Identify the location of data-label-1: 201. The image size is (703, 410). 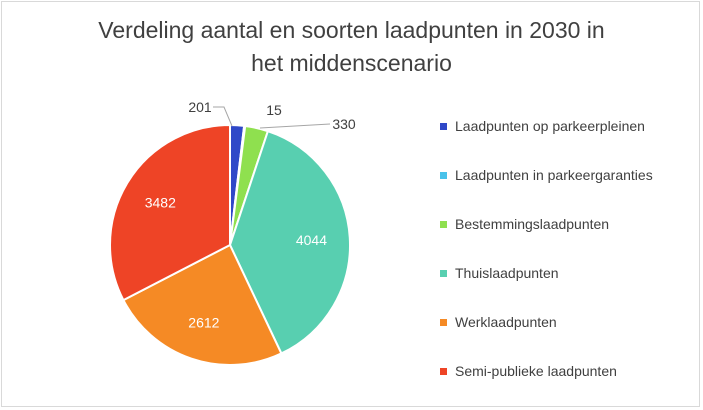
(200, 107).